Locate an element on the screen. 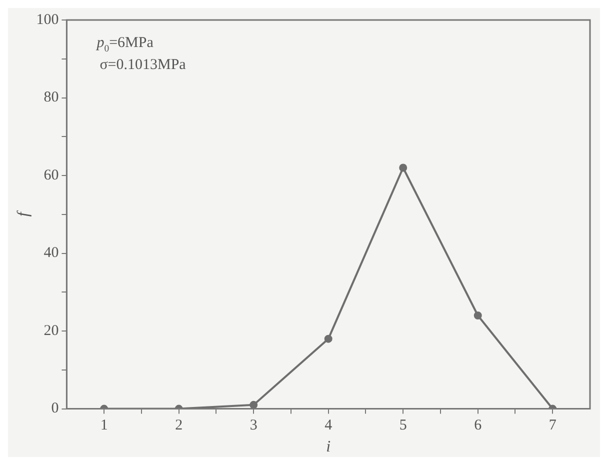 This screenshot has height=465, width=608. y-tick-label: 20 is located at coordinates (51, 330).